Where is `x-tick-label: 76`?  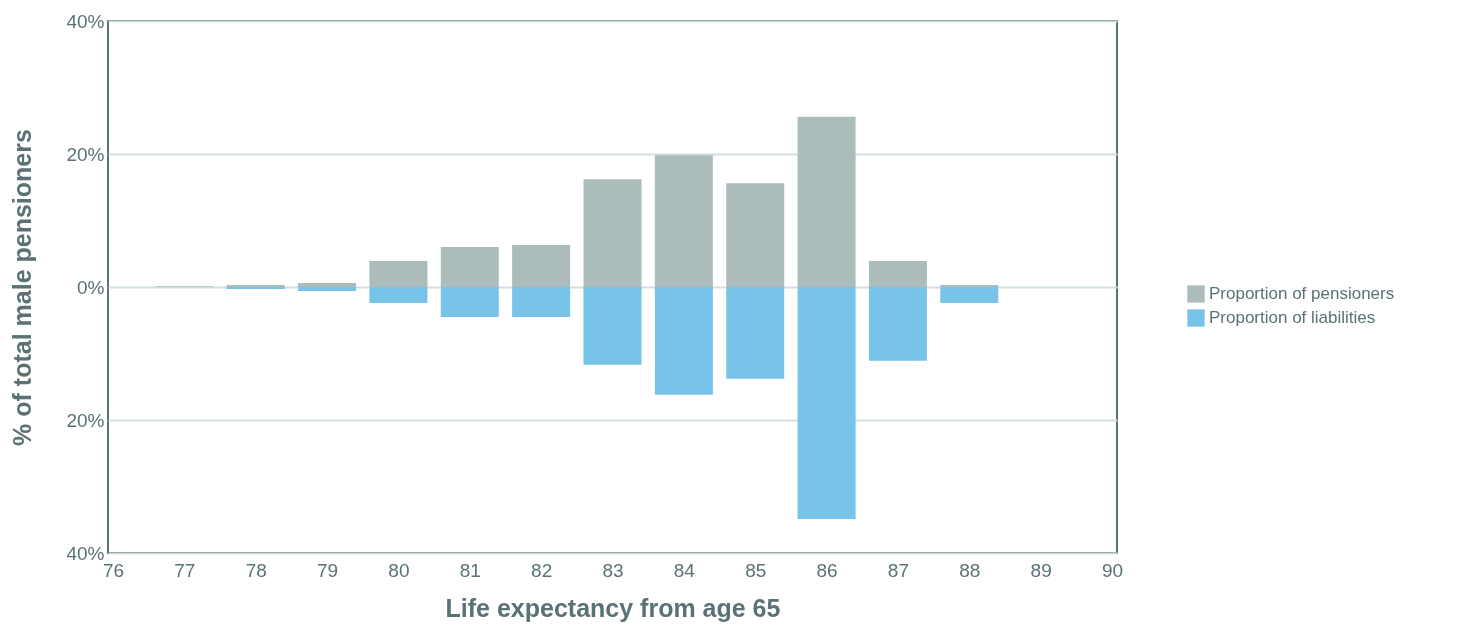 x-tick-label: 76 is located at coordinates (113, 570).